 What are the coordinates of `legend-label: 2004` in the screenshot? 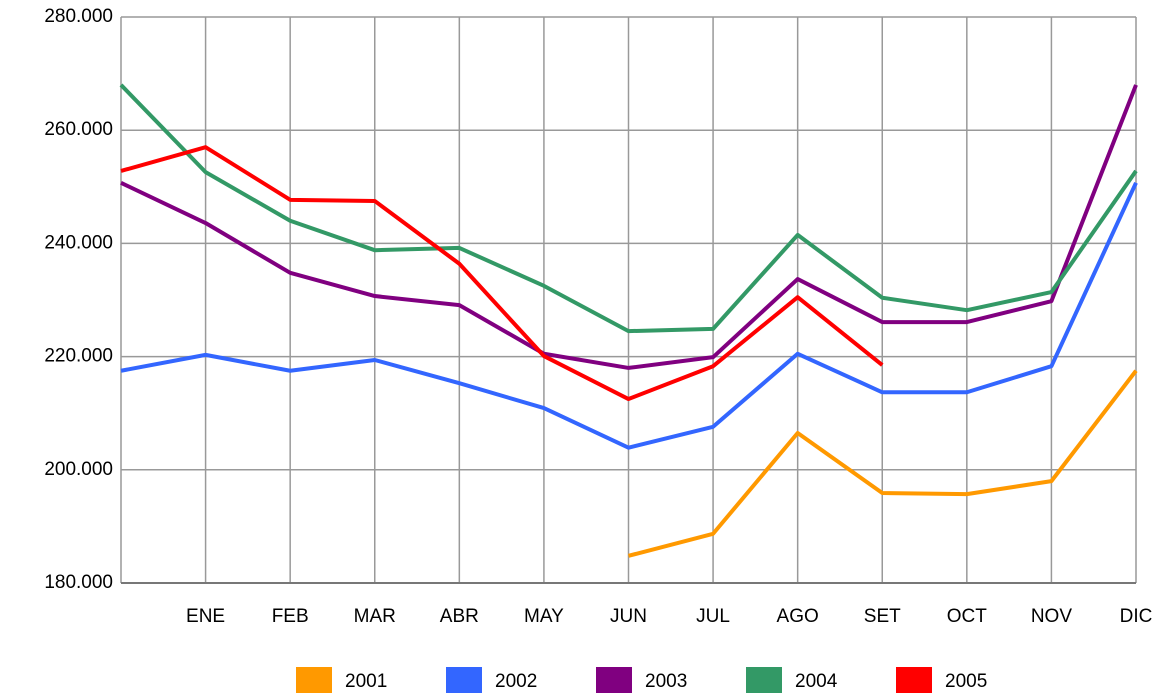 It's located at (816, 681).